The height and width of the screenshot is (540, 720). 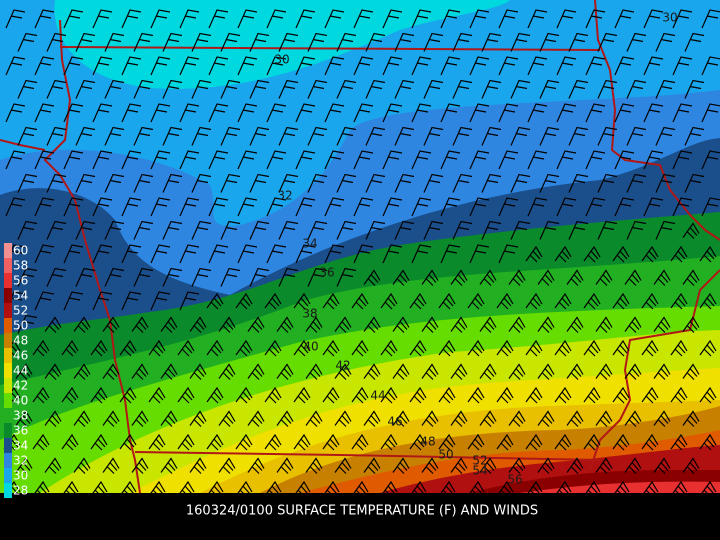 I want to click on legend-label: 28, so click(x=20, y=491).